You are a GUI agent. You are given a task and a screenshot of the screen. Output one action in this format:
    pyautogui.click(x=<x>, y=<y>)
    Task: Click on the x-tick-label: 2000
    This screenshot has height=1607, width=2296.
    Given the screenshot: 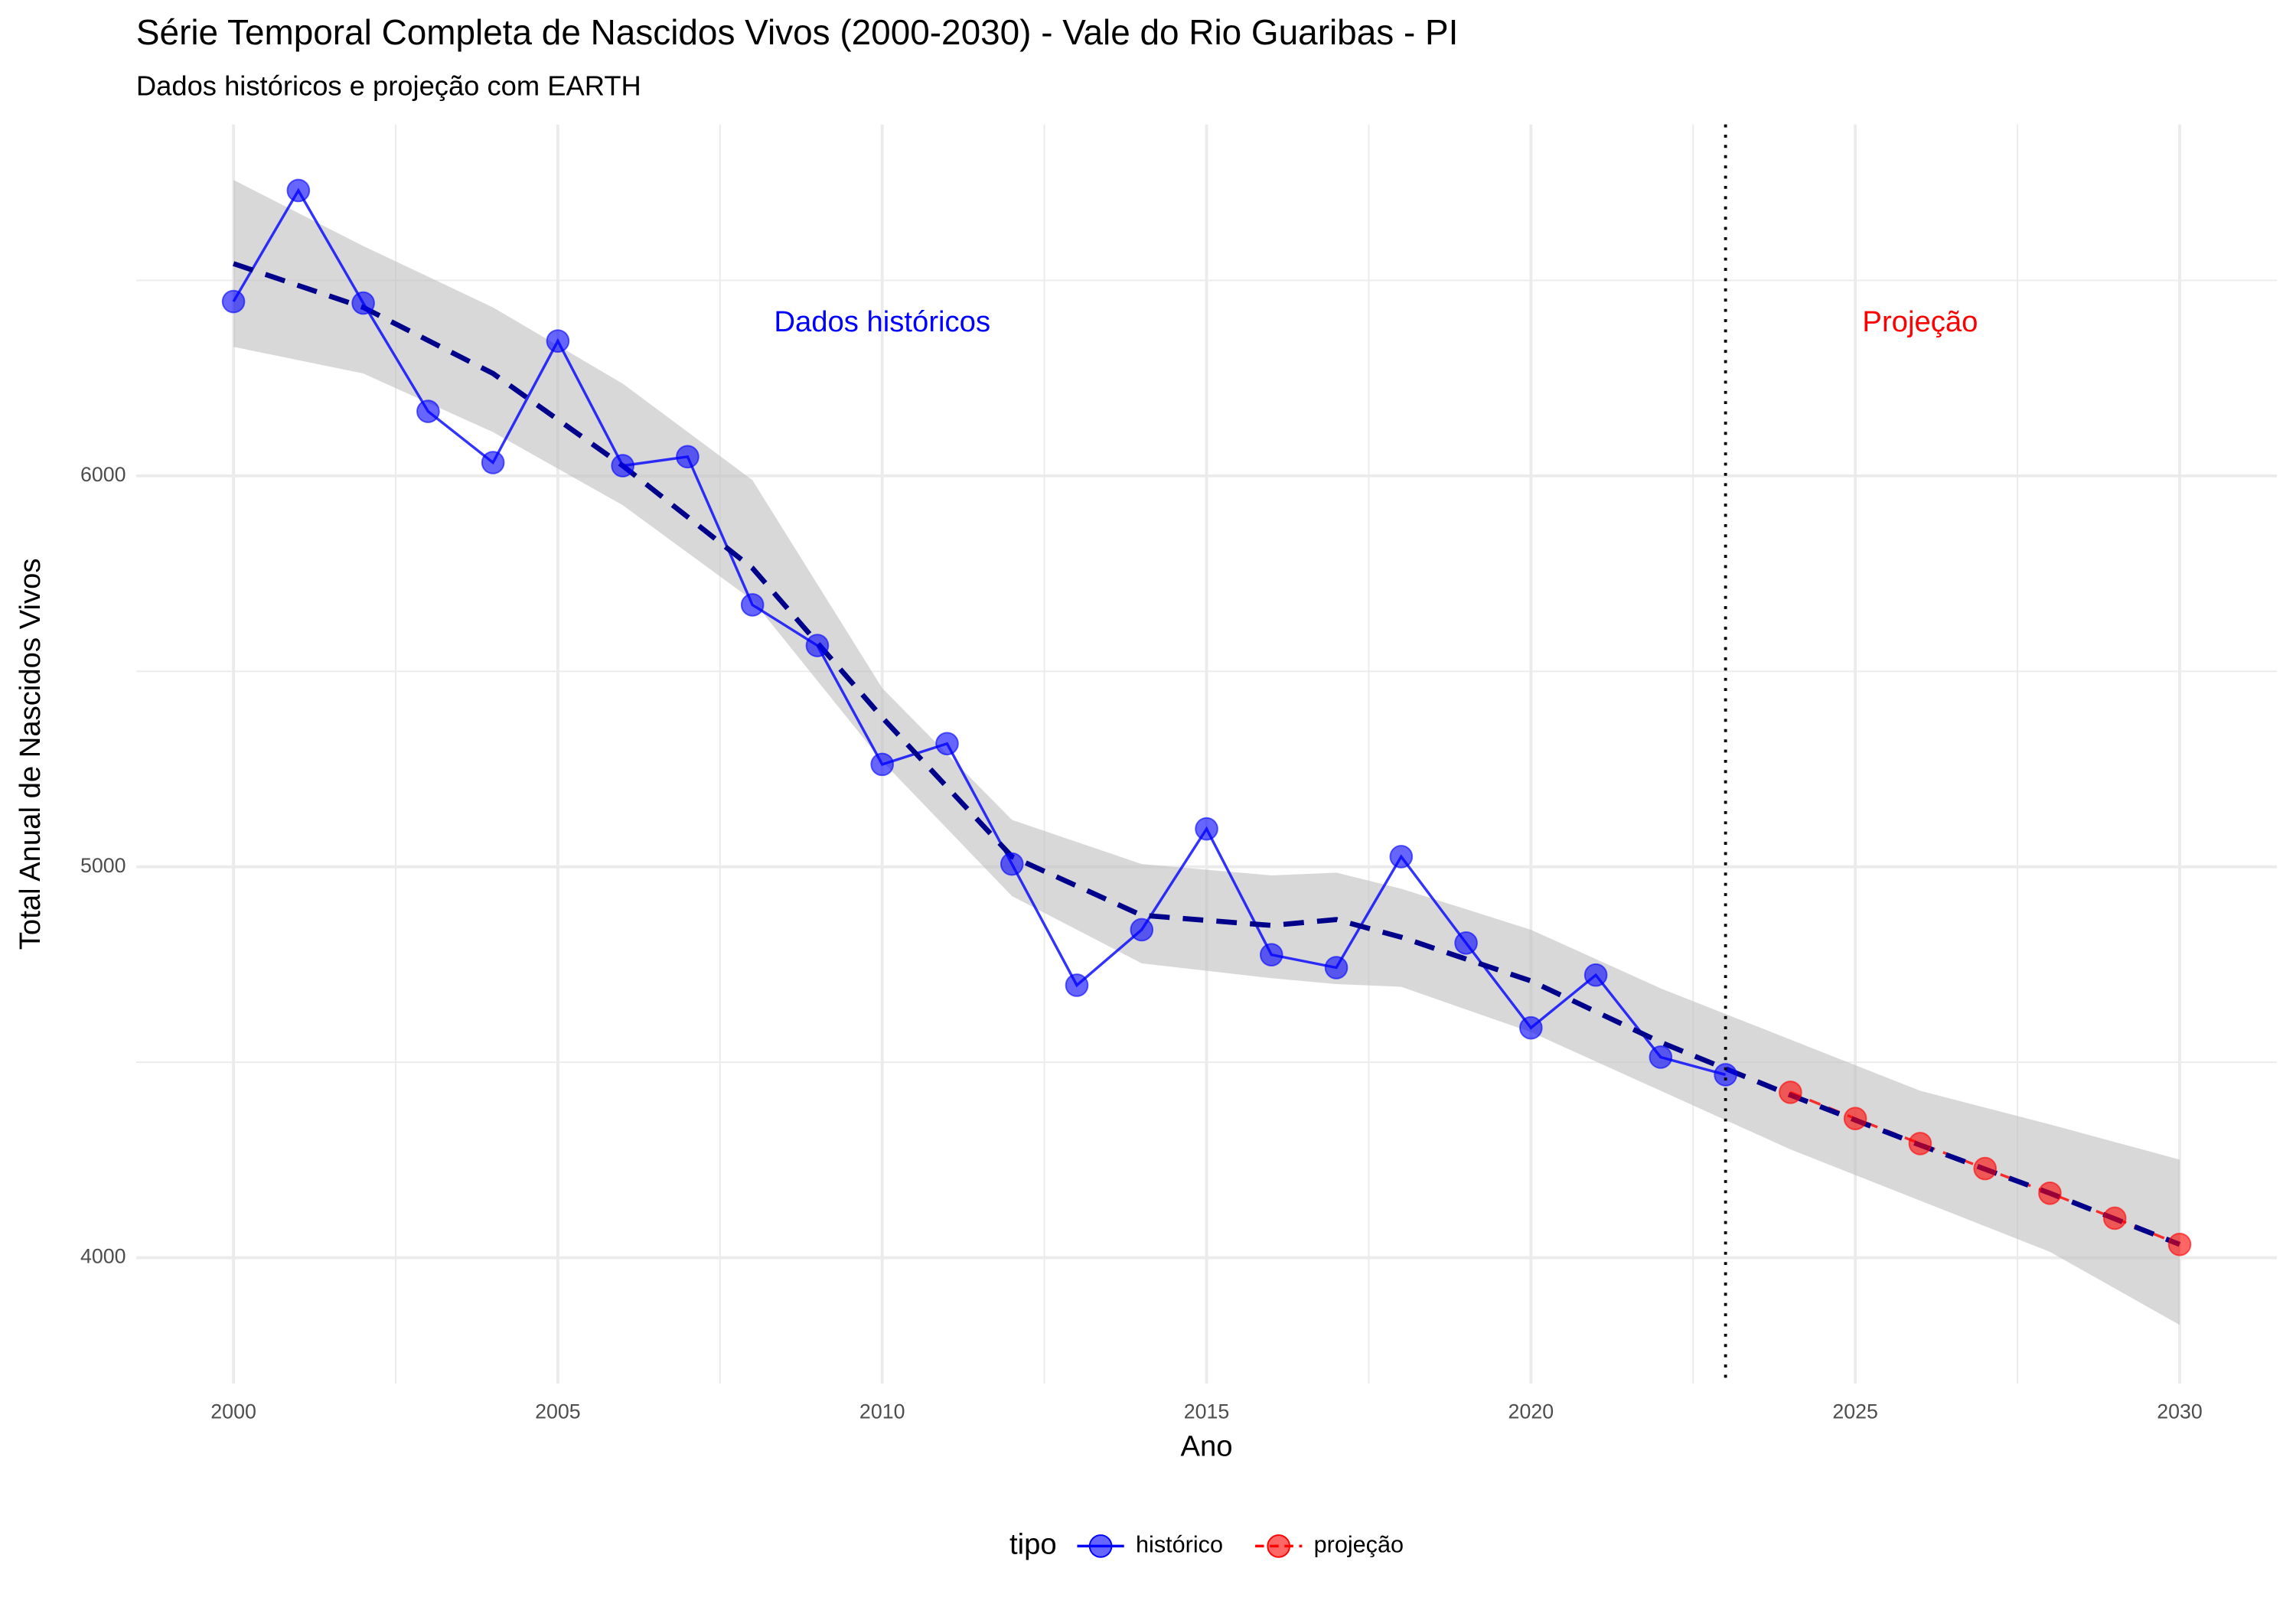 What is the action you would take?
    pyautogui.click(x=233, y=1411)
    